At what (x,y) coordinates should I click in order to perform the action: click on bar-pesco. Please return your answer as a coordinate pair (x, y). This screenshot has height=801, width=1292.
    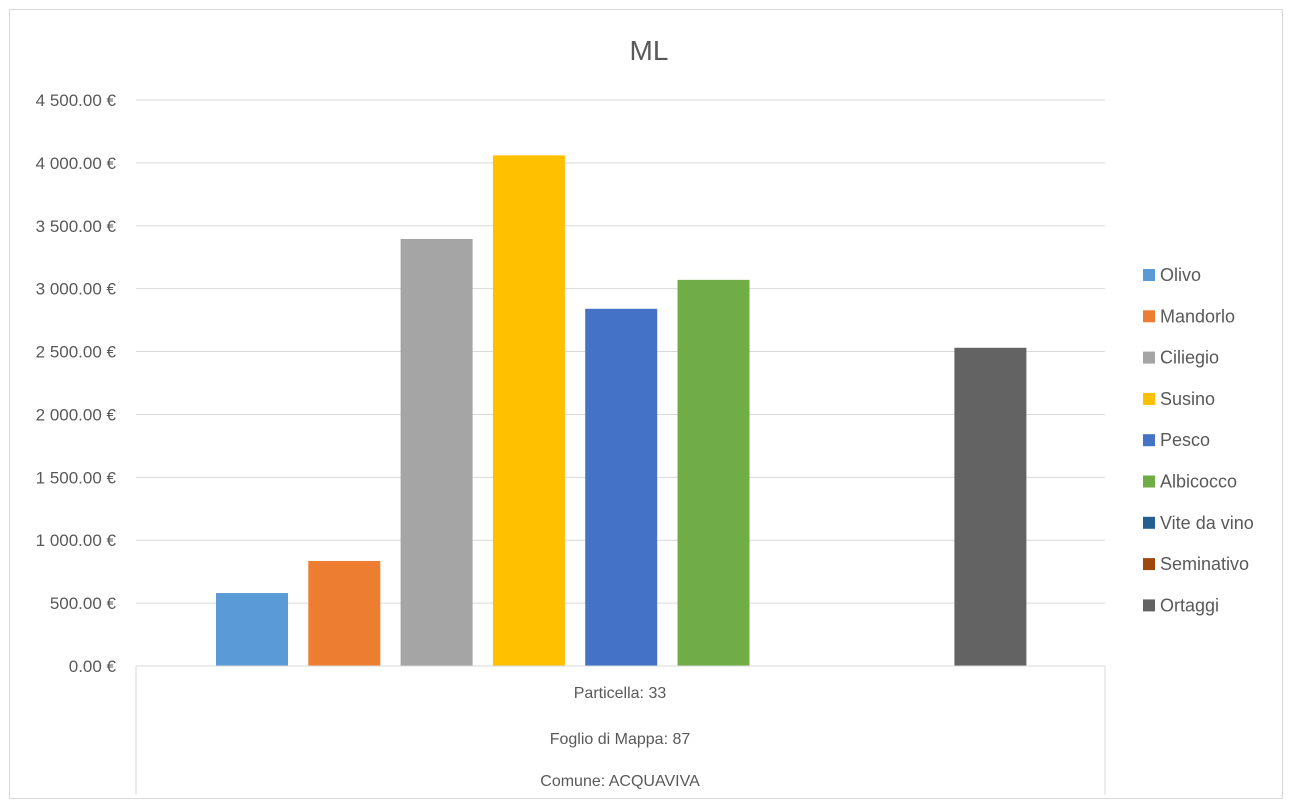
    Looking at the image, I should click on (621, 487).